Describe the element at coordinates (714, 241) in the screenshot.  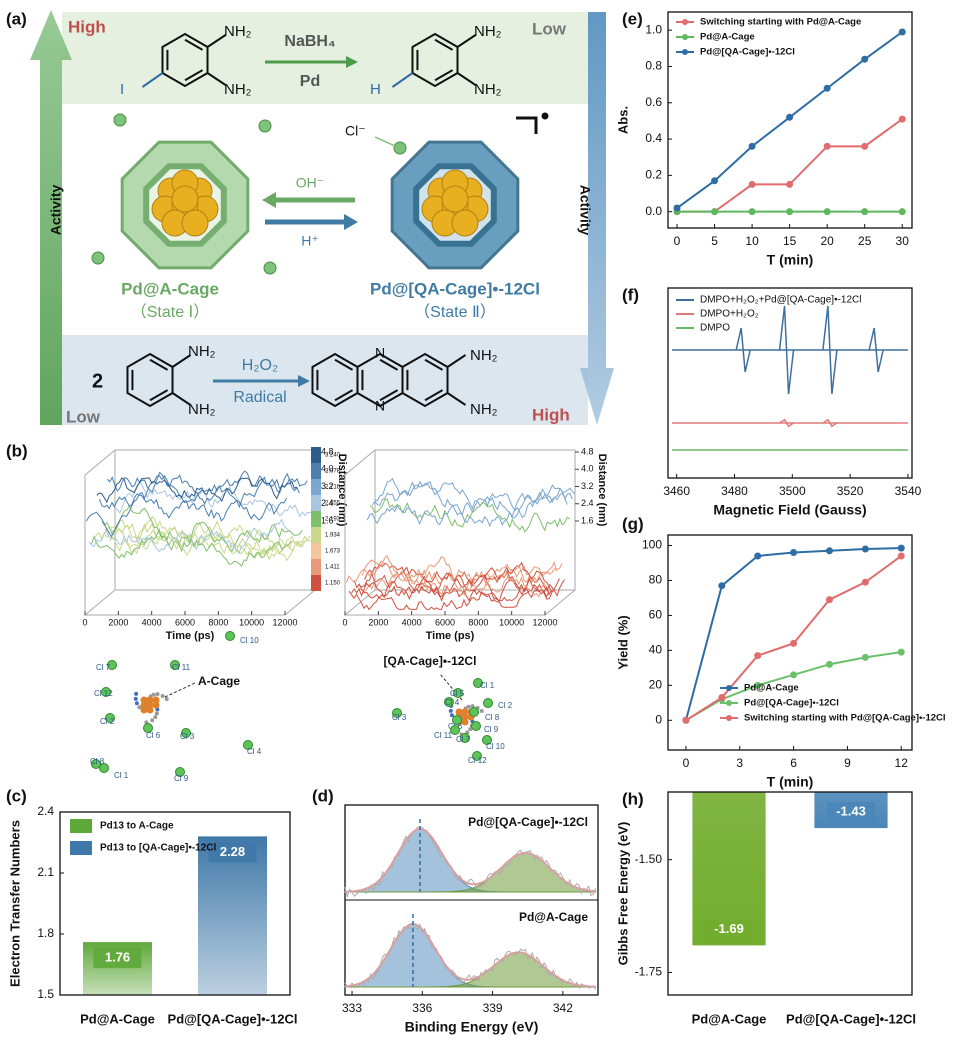
I see `x-tick-label: 5` at that location.